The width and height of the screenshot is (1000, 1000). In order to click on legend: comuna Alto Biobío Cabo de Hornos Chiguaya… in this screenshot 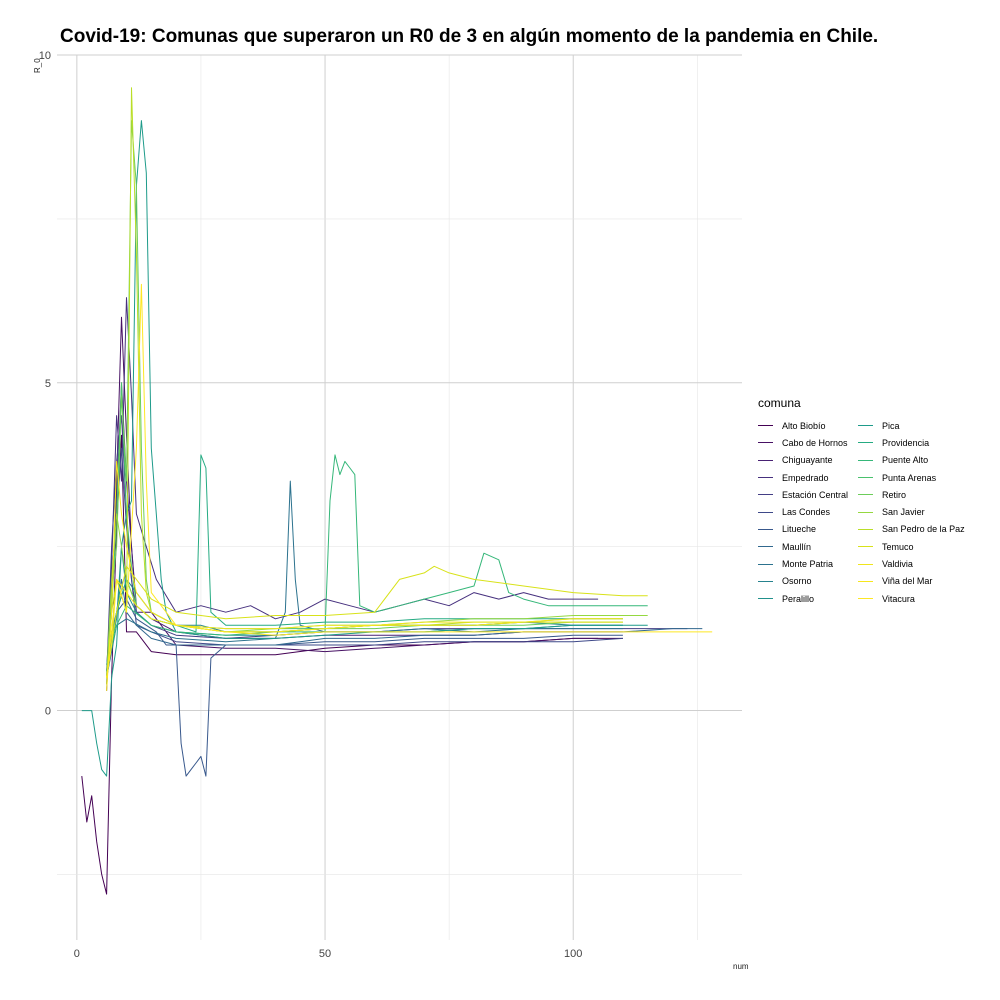, I will do `click(861, 501)`.